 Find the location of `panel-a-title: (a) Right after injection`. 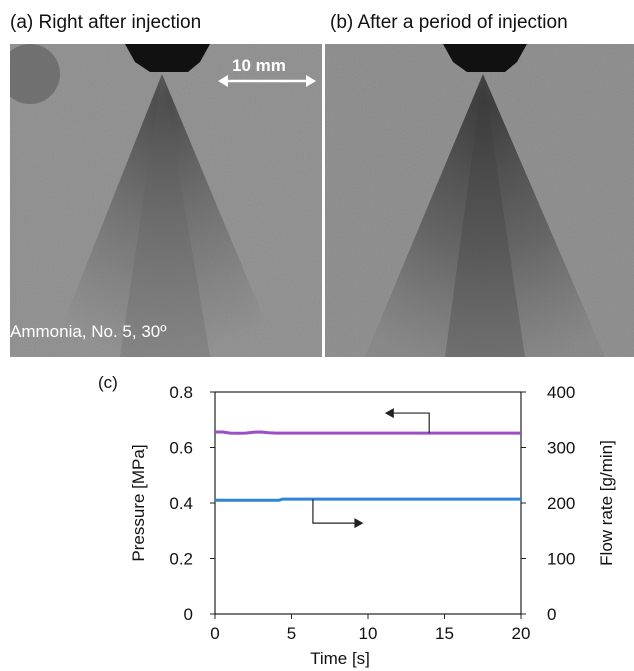

panel-a-title: (a) Right after injection is located at coordinates (105, 23).